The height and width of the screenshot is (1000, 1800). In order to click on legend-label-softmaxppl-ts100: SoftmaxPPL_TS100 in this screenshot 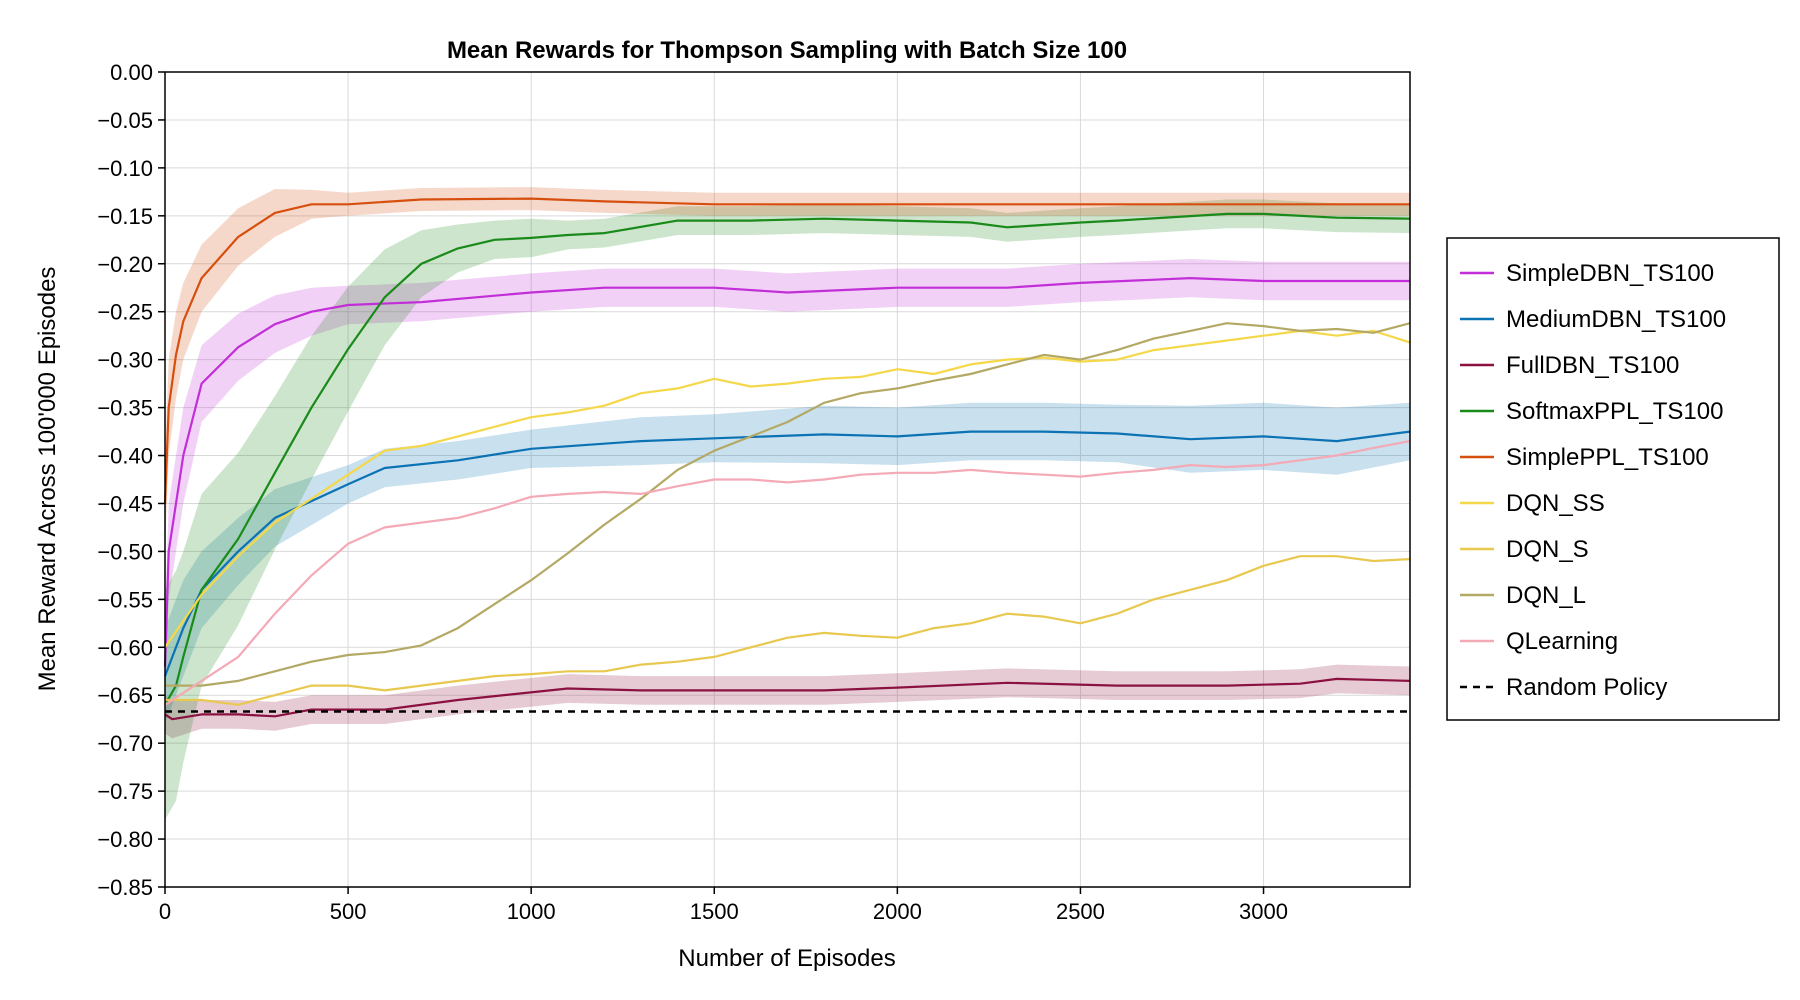, I will do `click(1614, 411)`.